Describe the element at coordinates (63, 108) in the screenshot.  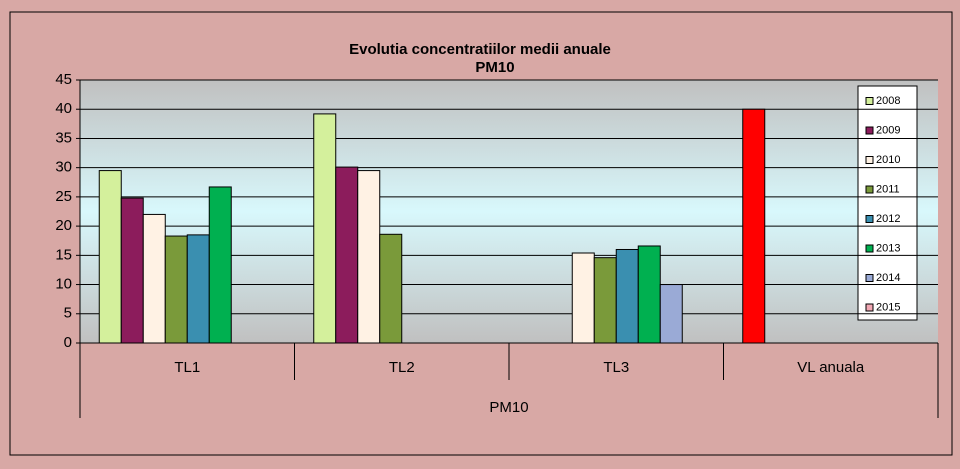
I see `y-tick-label: 40` at that location.